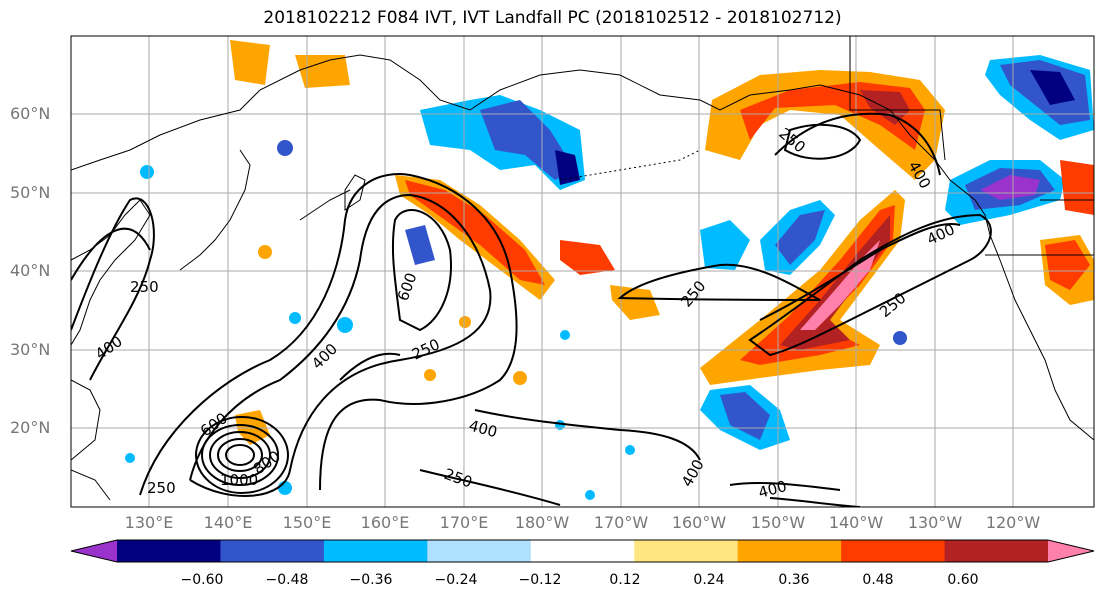 The image size is (1105, 601). I want to click on lon-label: 160°W, so click(699, 522).